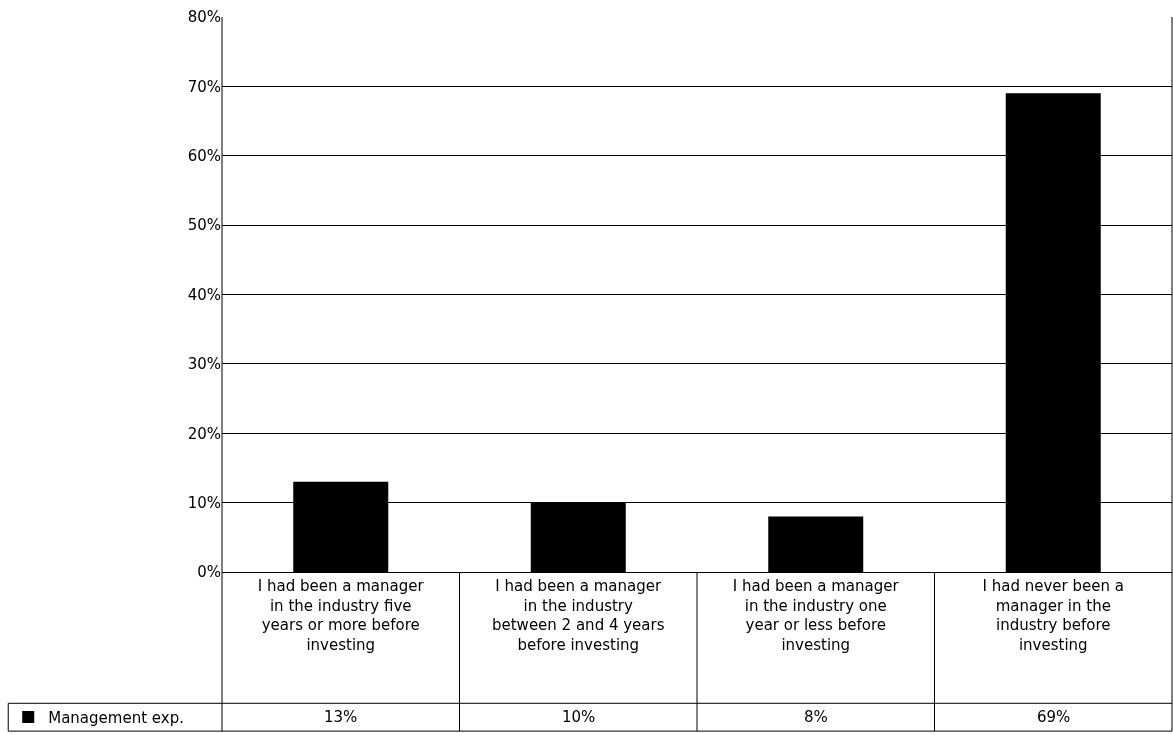 This screenshot has width=1173, height=735. I want to click on y-tick-label: 30%, so click(204, 364).